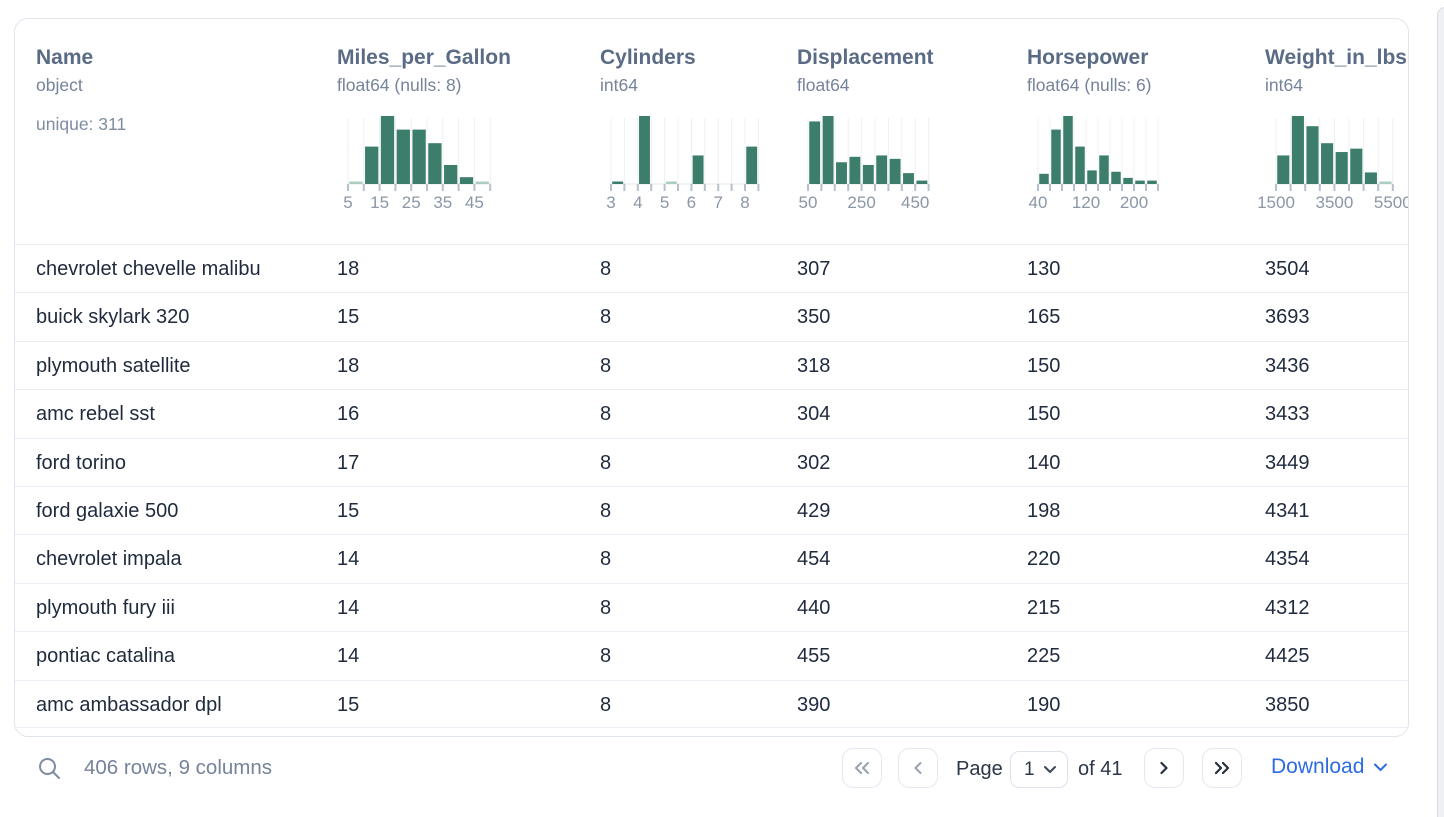 The width and height of the screenshot is (1444, 817). What do you see at coordinates (1038, 202) in the screenshot?
I see `histogram-tick-label: 40` at bounding box center [1038, 202].